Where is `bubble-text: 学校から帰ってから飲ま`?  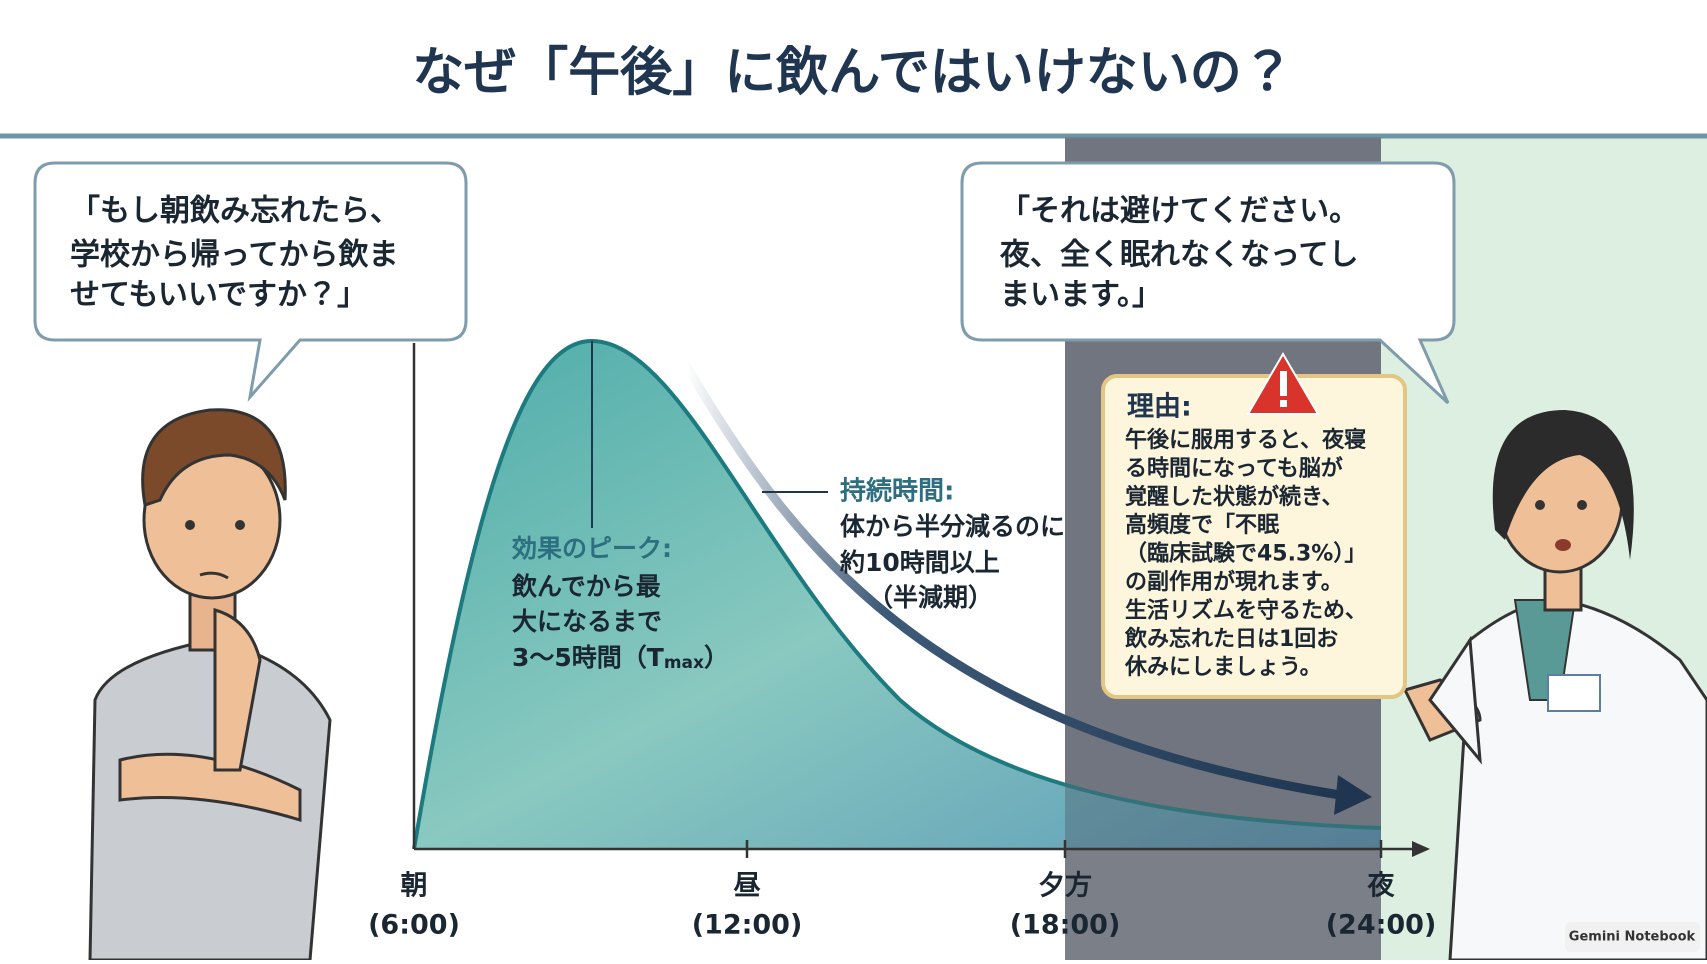
bubble-text: 学校から帰ってから飲ま is located at coordinates (234, 255).